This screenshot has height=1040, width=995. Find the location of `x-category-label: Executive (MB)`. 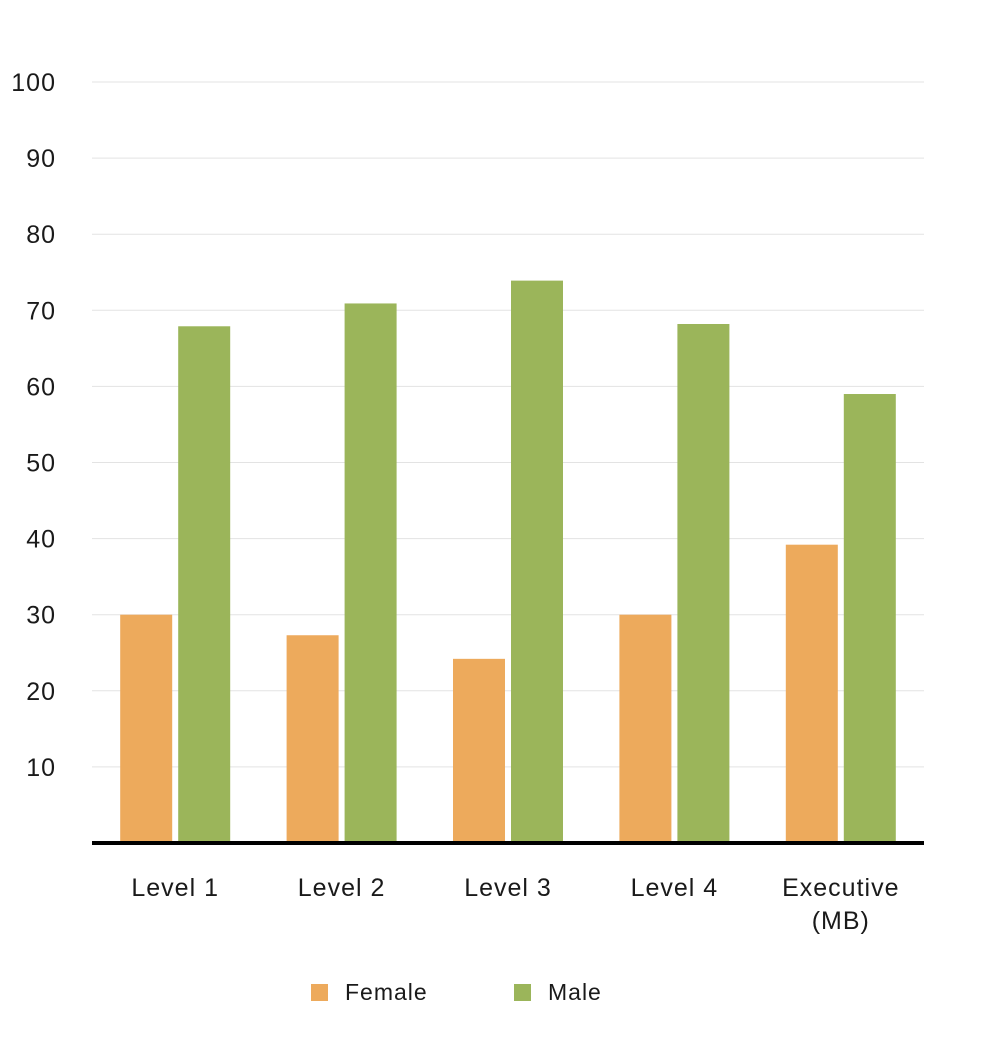

x-category-label: Executive (MB) is located at coordinates (840, 904).